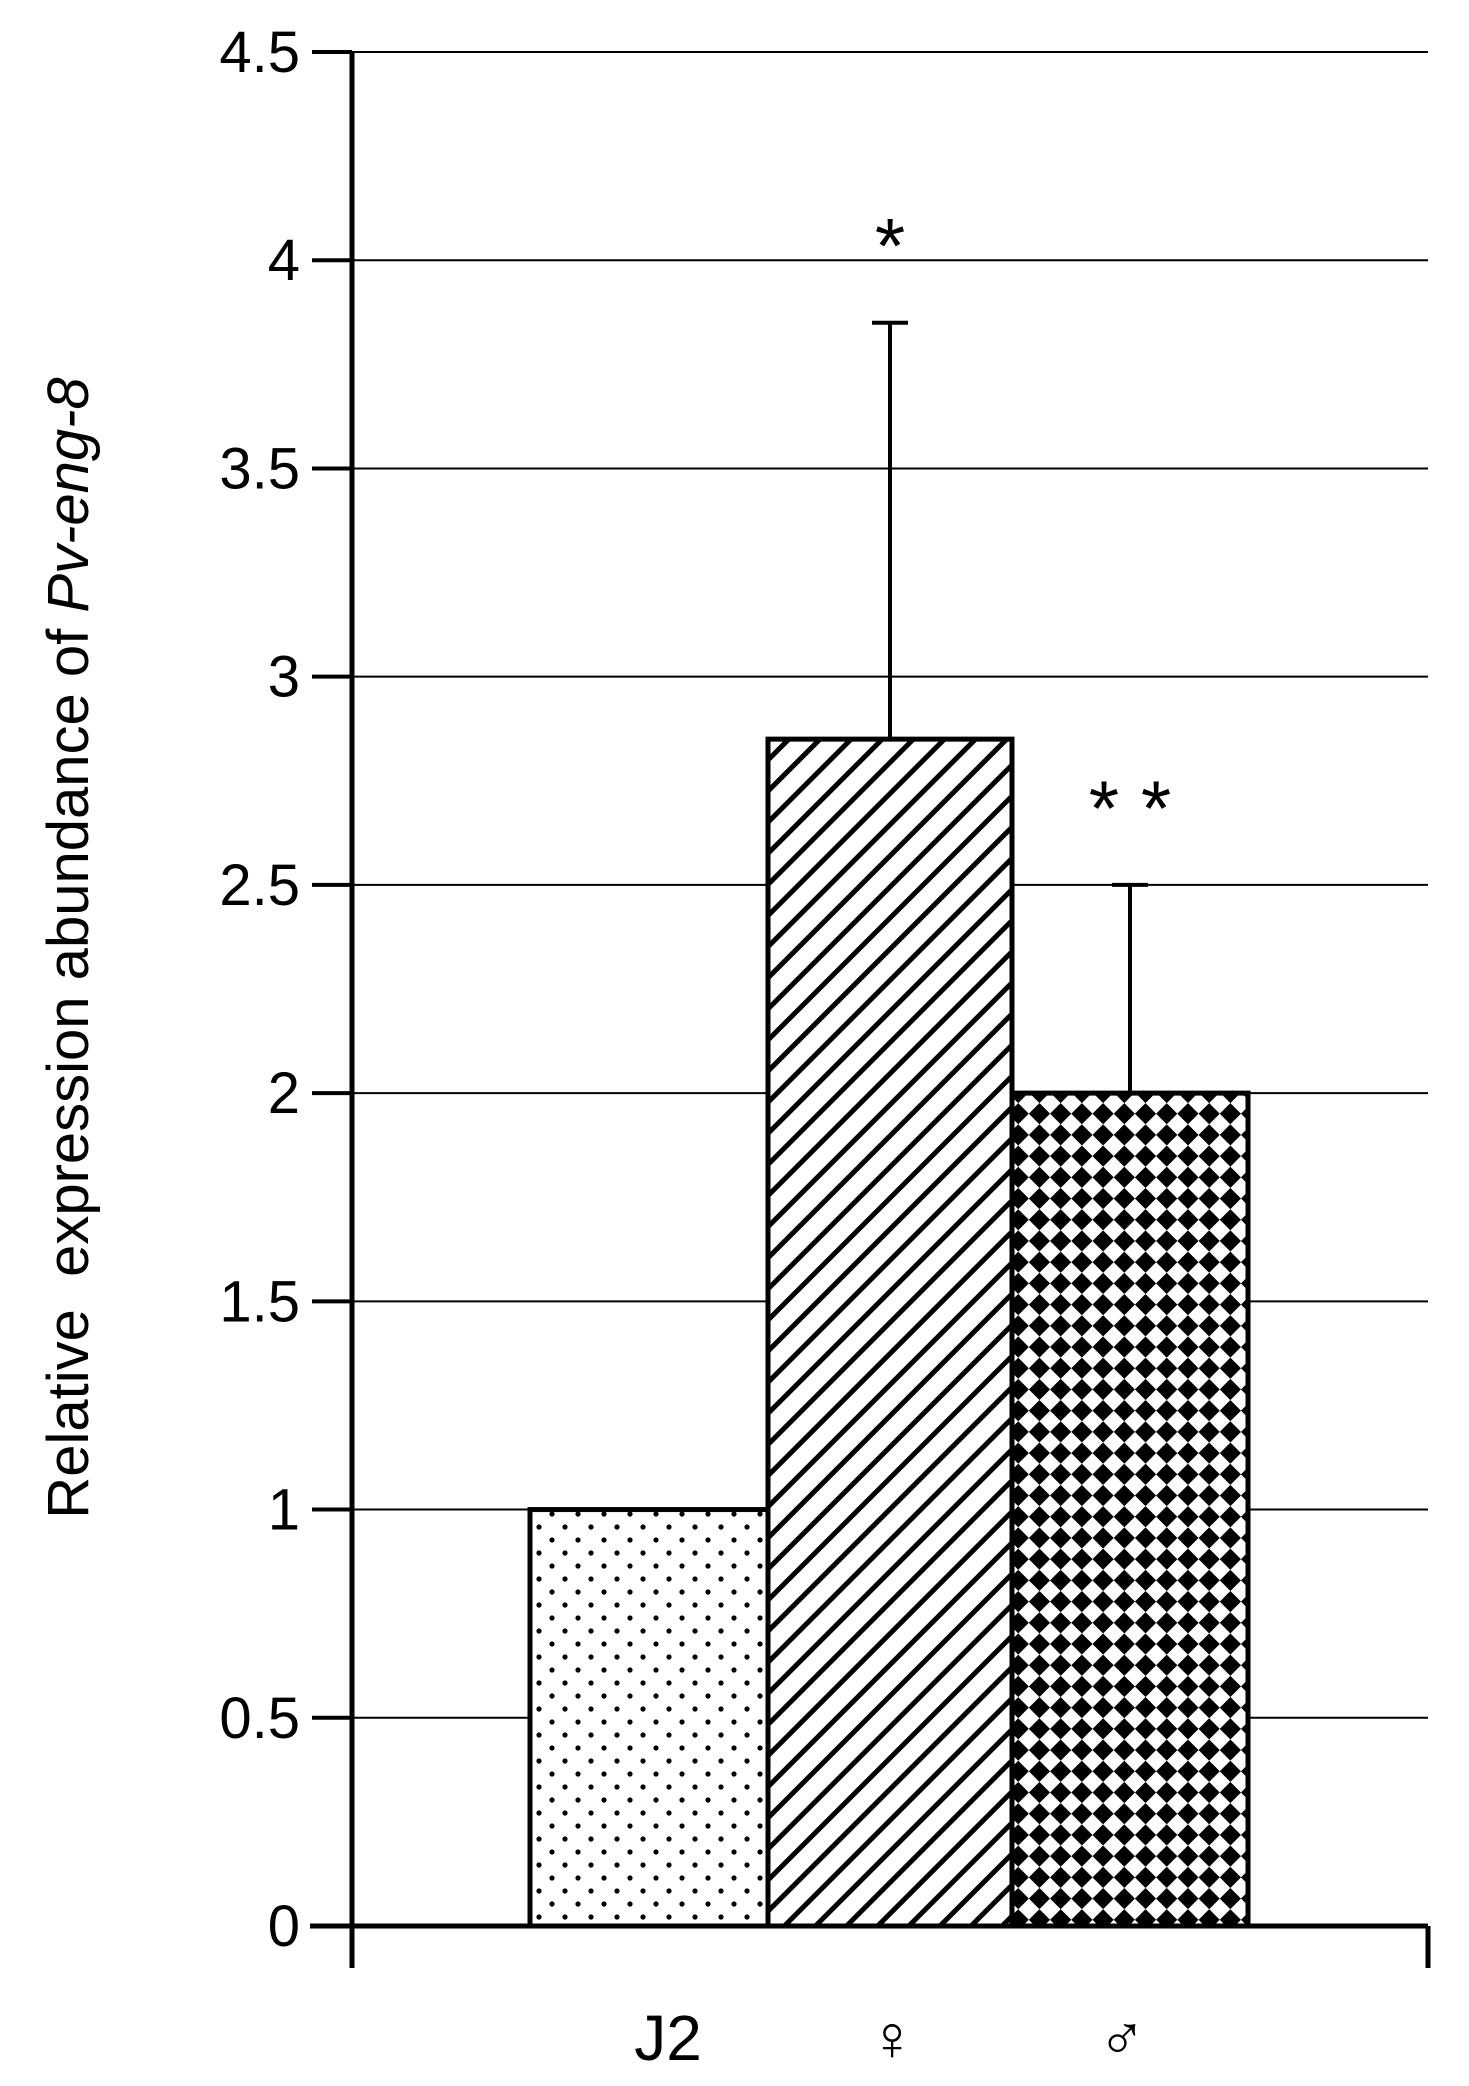  What do you see at coordinates (1130, 808) in the screenshot?
I see `significance-marker: * *` at bounding box center [1130, 808].